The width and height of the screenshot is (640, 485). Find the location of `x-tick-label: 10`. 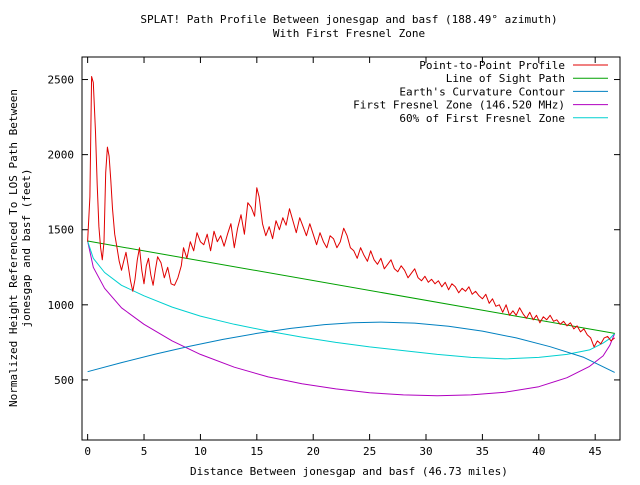

x-tick-label: 10 is located at coordinates (200, 451).